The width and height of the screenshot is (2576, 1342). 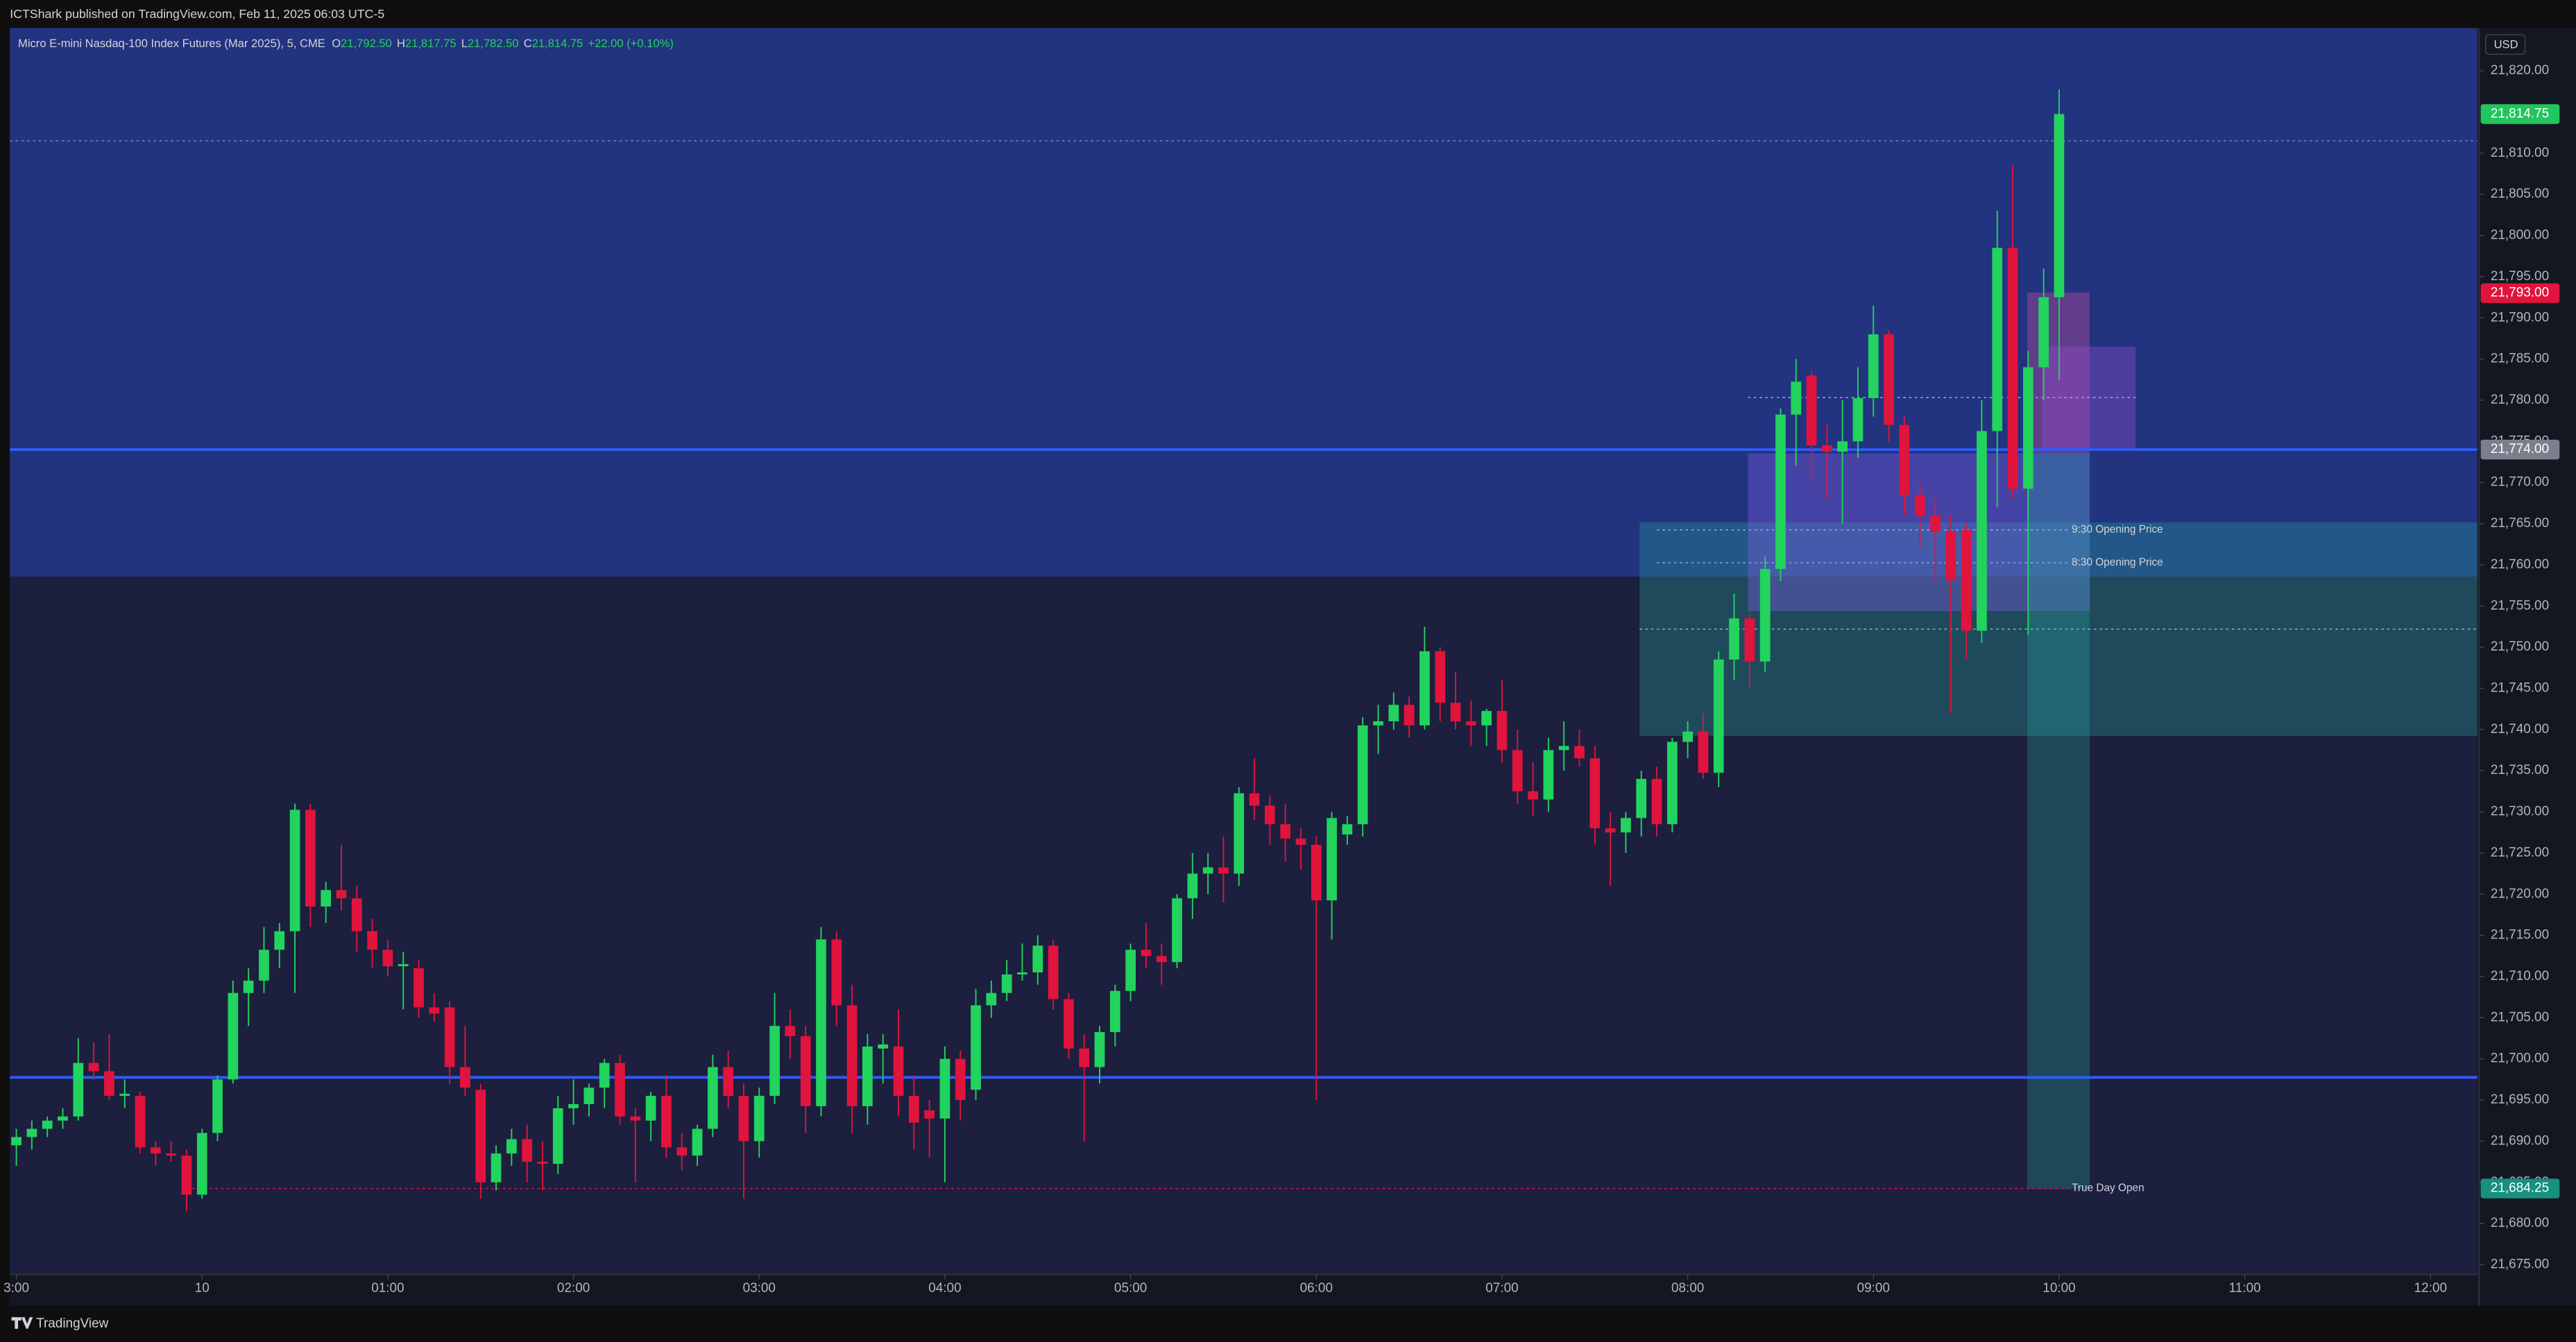 I want to click on y-tick-label: 21,765.00, so click(x=2520, y=523).